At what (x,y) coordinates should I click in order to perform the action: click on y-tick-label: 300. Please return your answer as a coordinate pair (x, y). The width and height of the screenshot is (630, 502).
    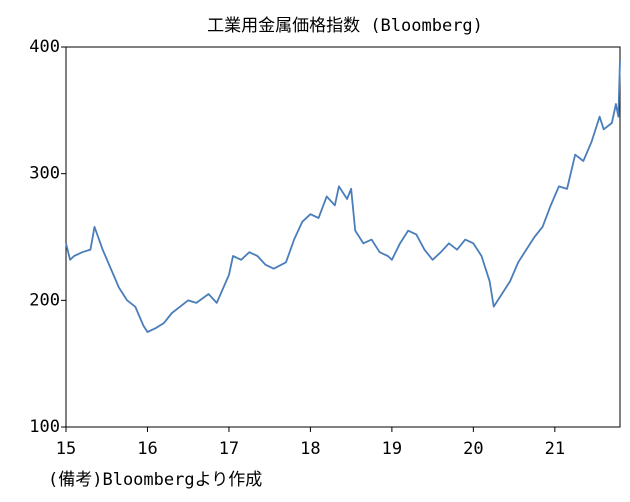
    Looking at the image, I should click on (44, 174).